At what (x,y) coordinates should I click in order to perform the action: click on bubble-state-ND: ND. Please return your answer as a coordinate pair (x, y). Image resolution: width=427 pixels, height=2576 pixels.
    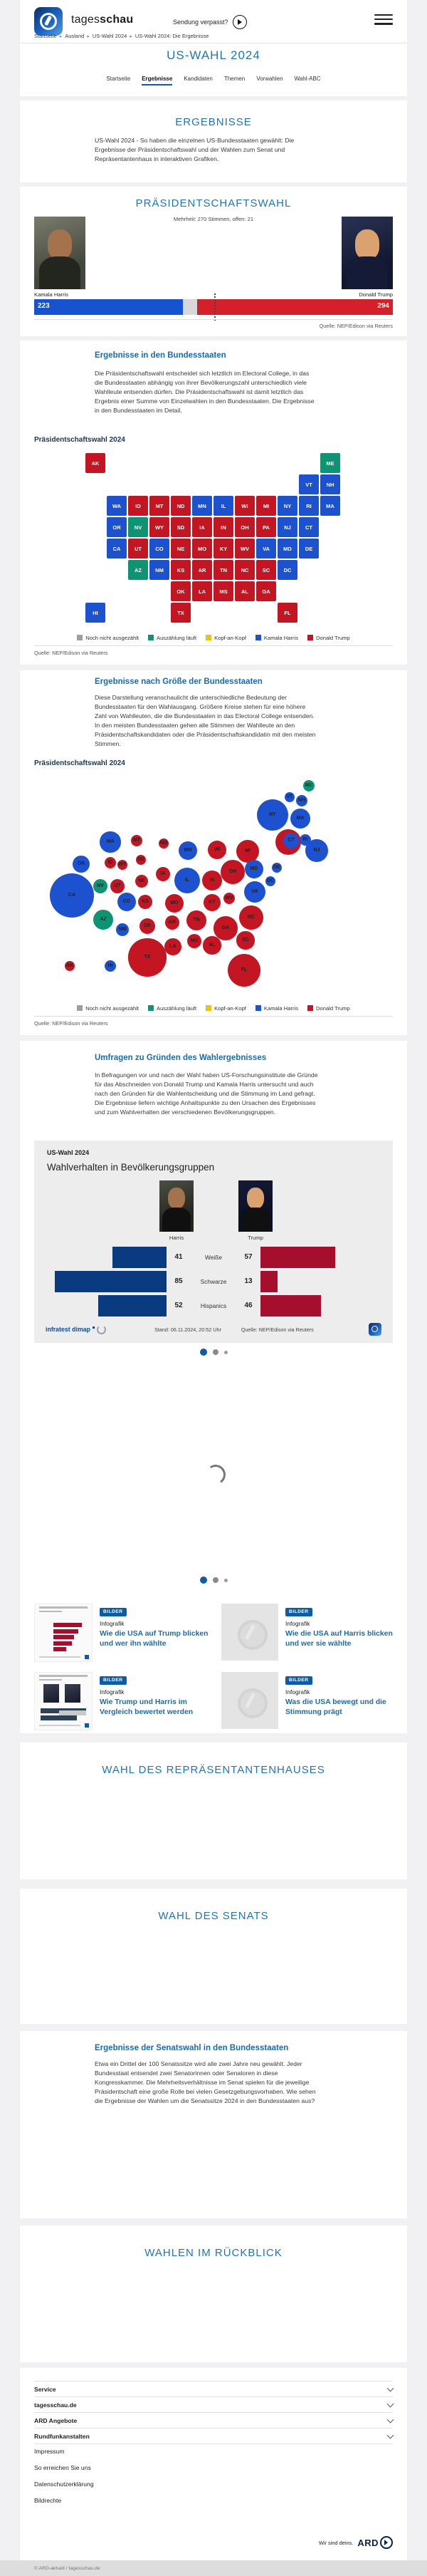
    Looking at the image, I should click on (163, 843).